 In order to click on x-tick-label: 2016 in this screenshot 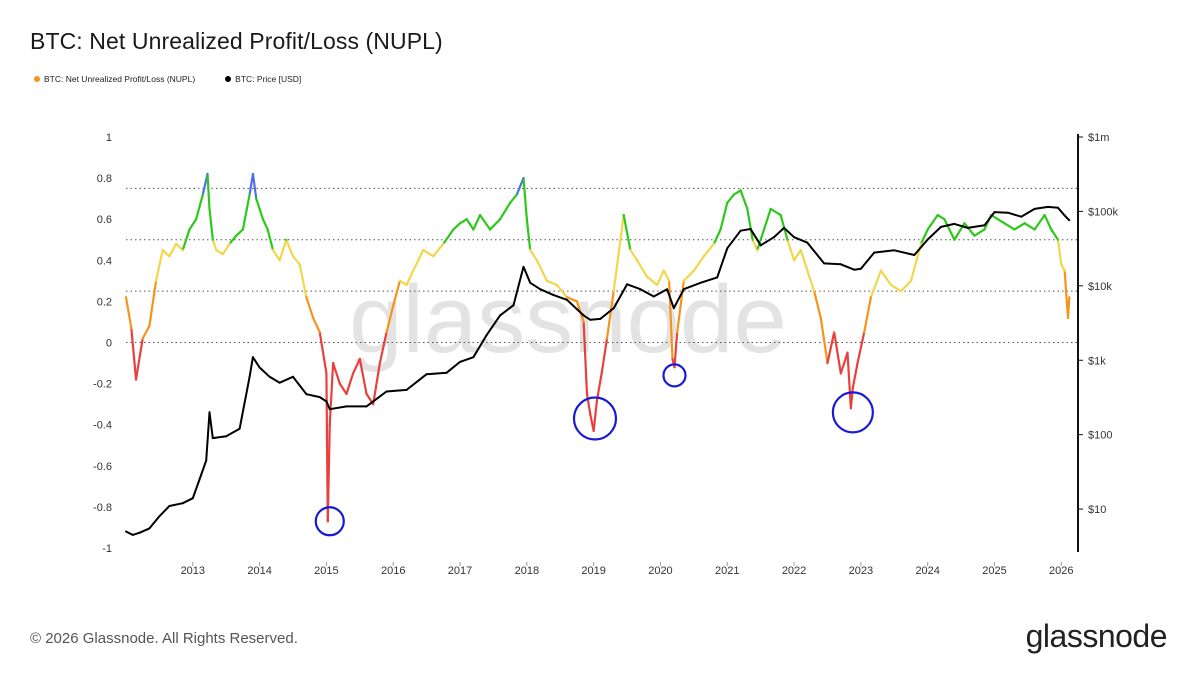, I will do `click(393, 571)`.